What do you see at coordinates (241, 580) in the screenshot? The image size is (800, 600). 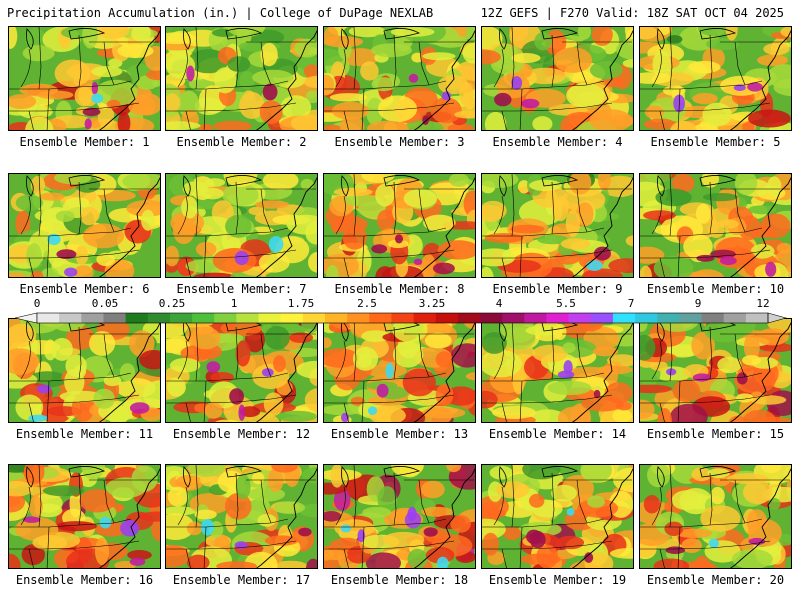 I see `member-label: Ensemble Member: 17` at bounding box center [241, 580].